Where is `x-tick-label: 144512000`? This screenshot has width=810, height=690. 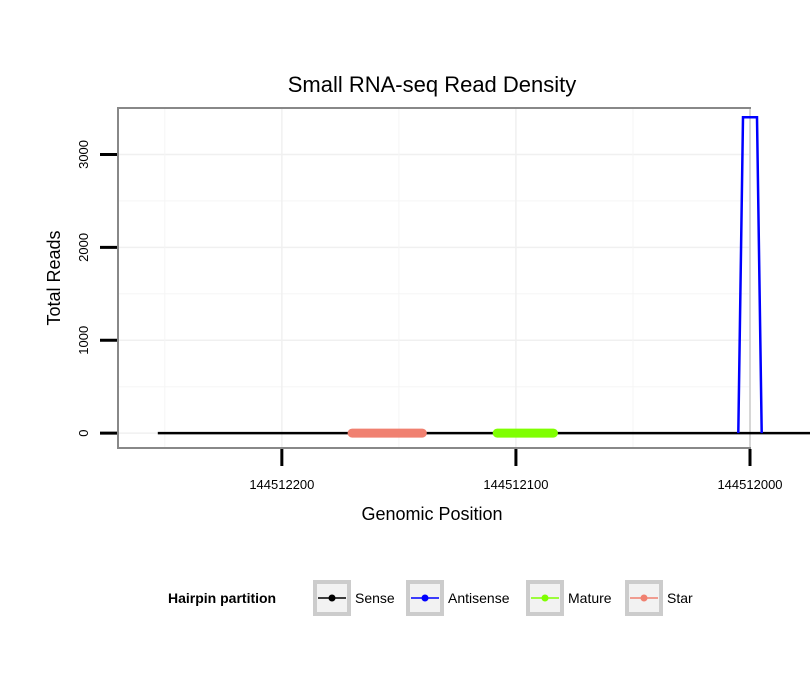 x-tick-label: 144512000 is located at coordinates (749, 484).